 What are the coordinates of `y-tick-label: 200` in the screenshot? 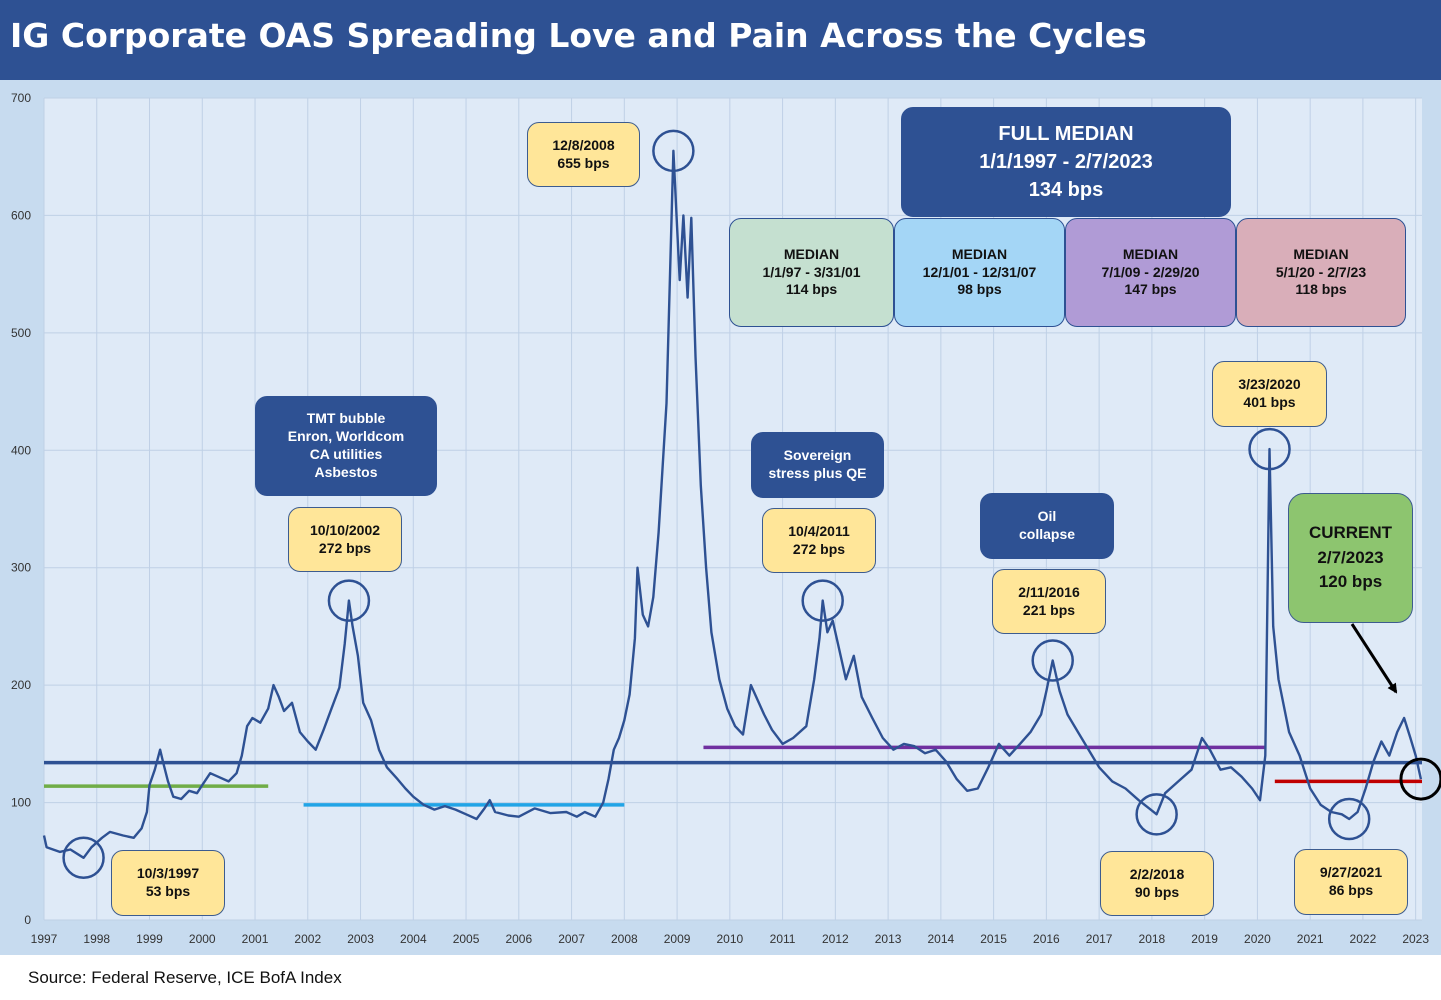 It's located at (21, 685).